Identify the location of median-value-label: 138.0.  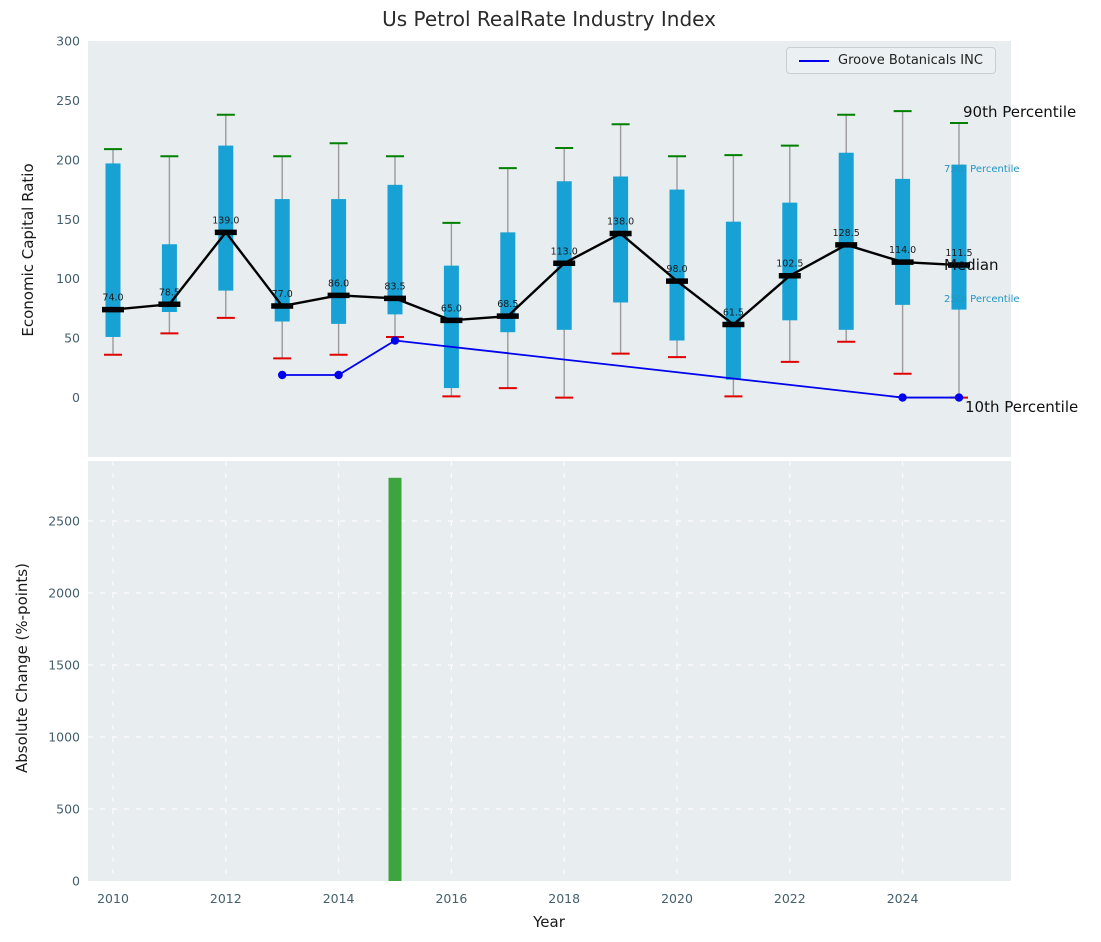
(620, 222).